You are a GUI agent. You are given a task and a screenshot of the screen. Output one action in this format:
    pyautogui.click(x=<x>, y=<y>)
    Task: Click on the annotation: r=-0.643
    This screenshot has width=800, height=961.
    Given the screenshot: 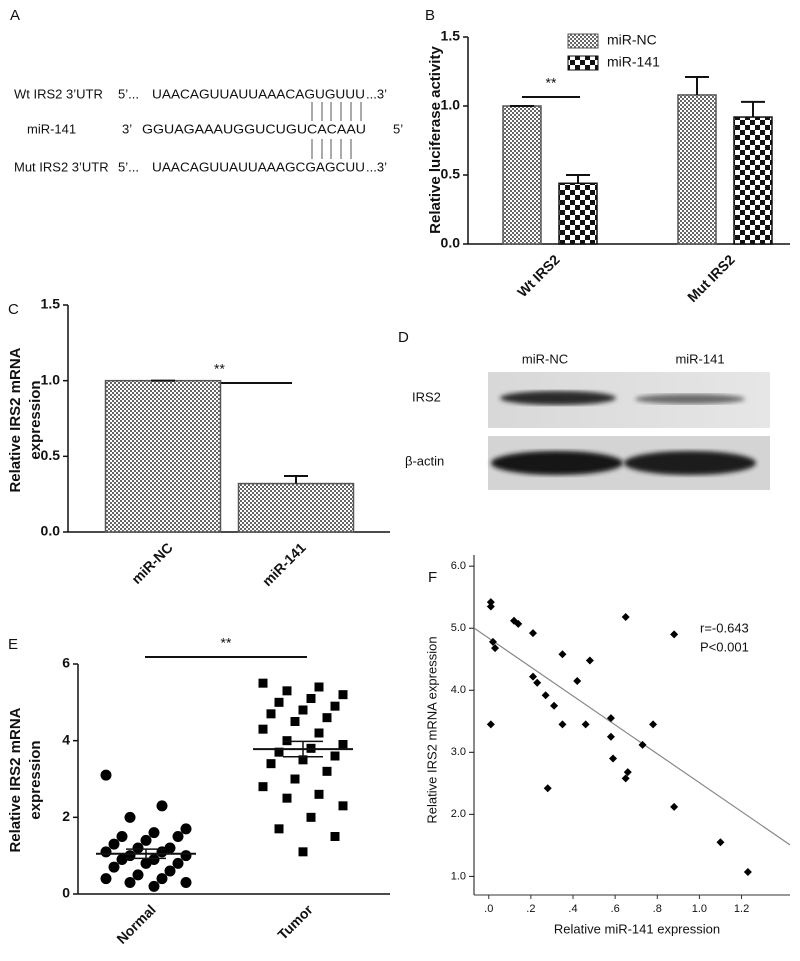 What is the action you would take?
    pyautogui.click(x=724, y=627)
    